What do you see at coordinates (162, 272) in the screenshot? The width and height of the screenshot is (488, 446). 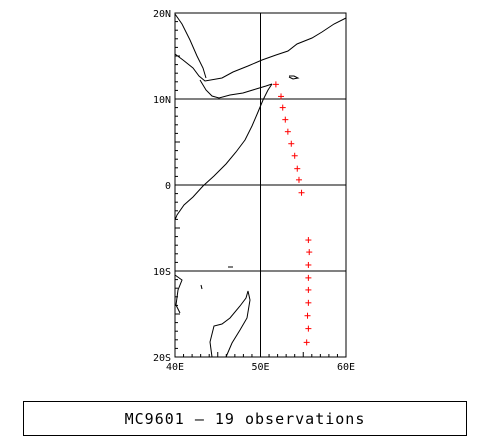 I see `lat-label: 10S` at bounding box center [162, 272].